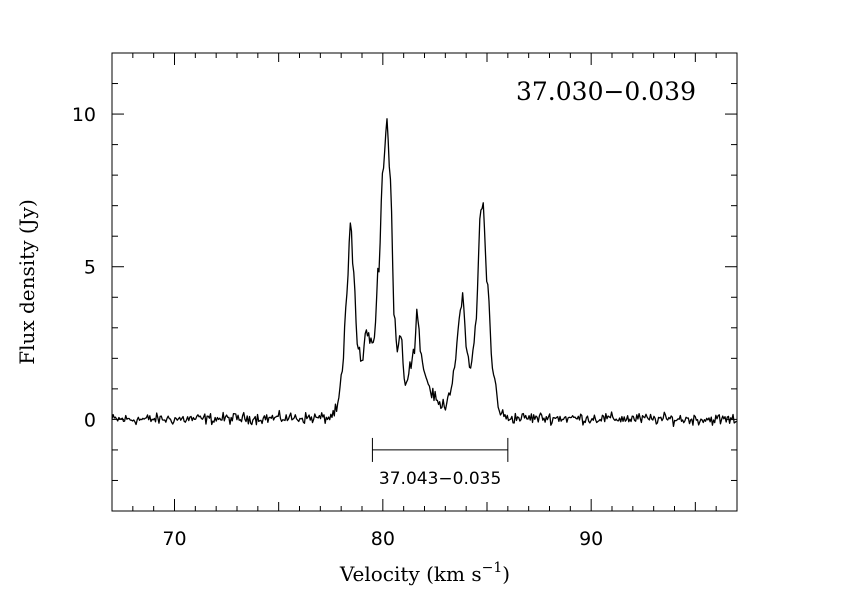 This screenshot has width=842, height=595. Describe the element at coordinates (440, 463) in the screenshot. I see `annotation-group: 37.043−0.035` at that location.